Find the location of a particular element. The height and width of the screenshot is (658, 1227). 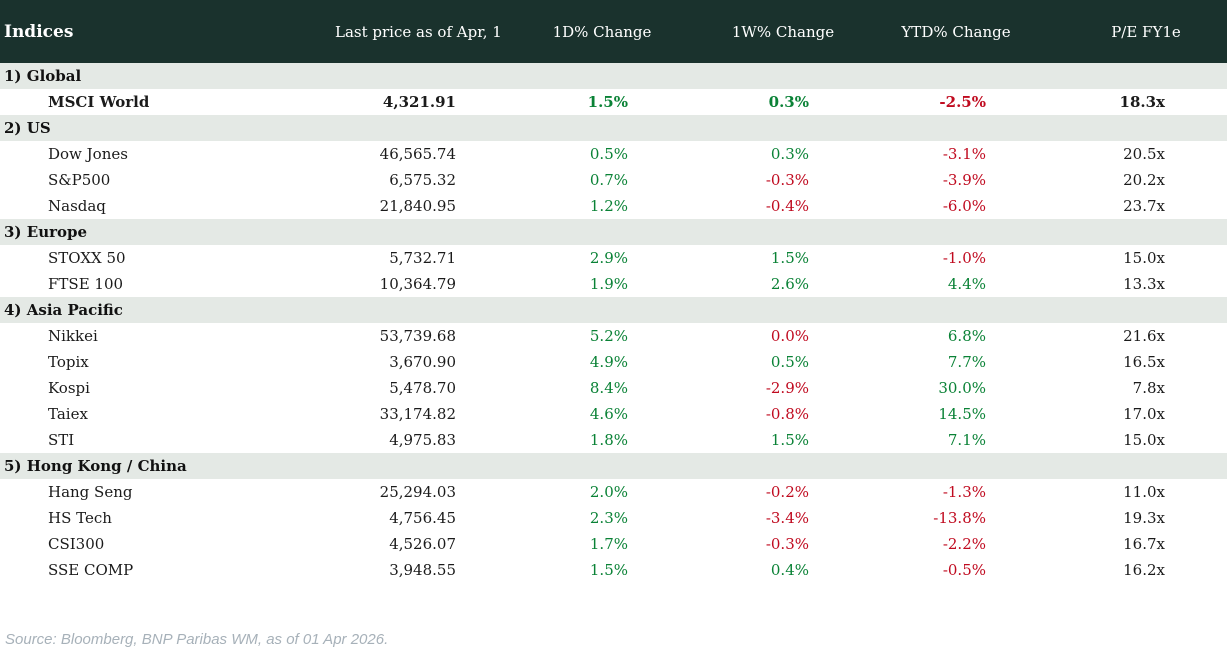

ytd-change-value: 30.0% is located at coordinates (962, 388).